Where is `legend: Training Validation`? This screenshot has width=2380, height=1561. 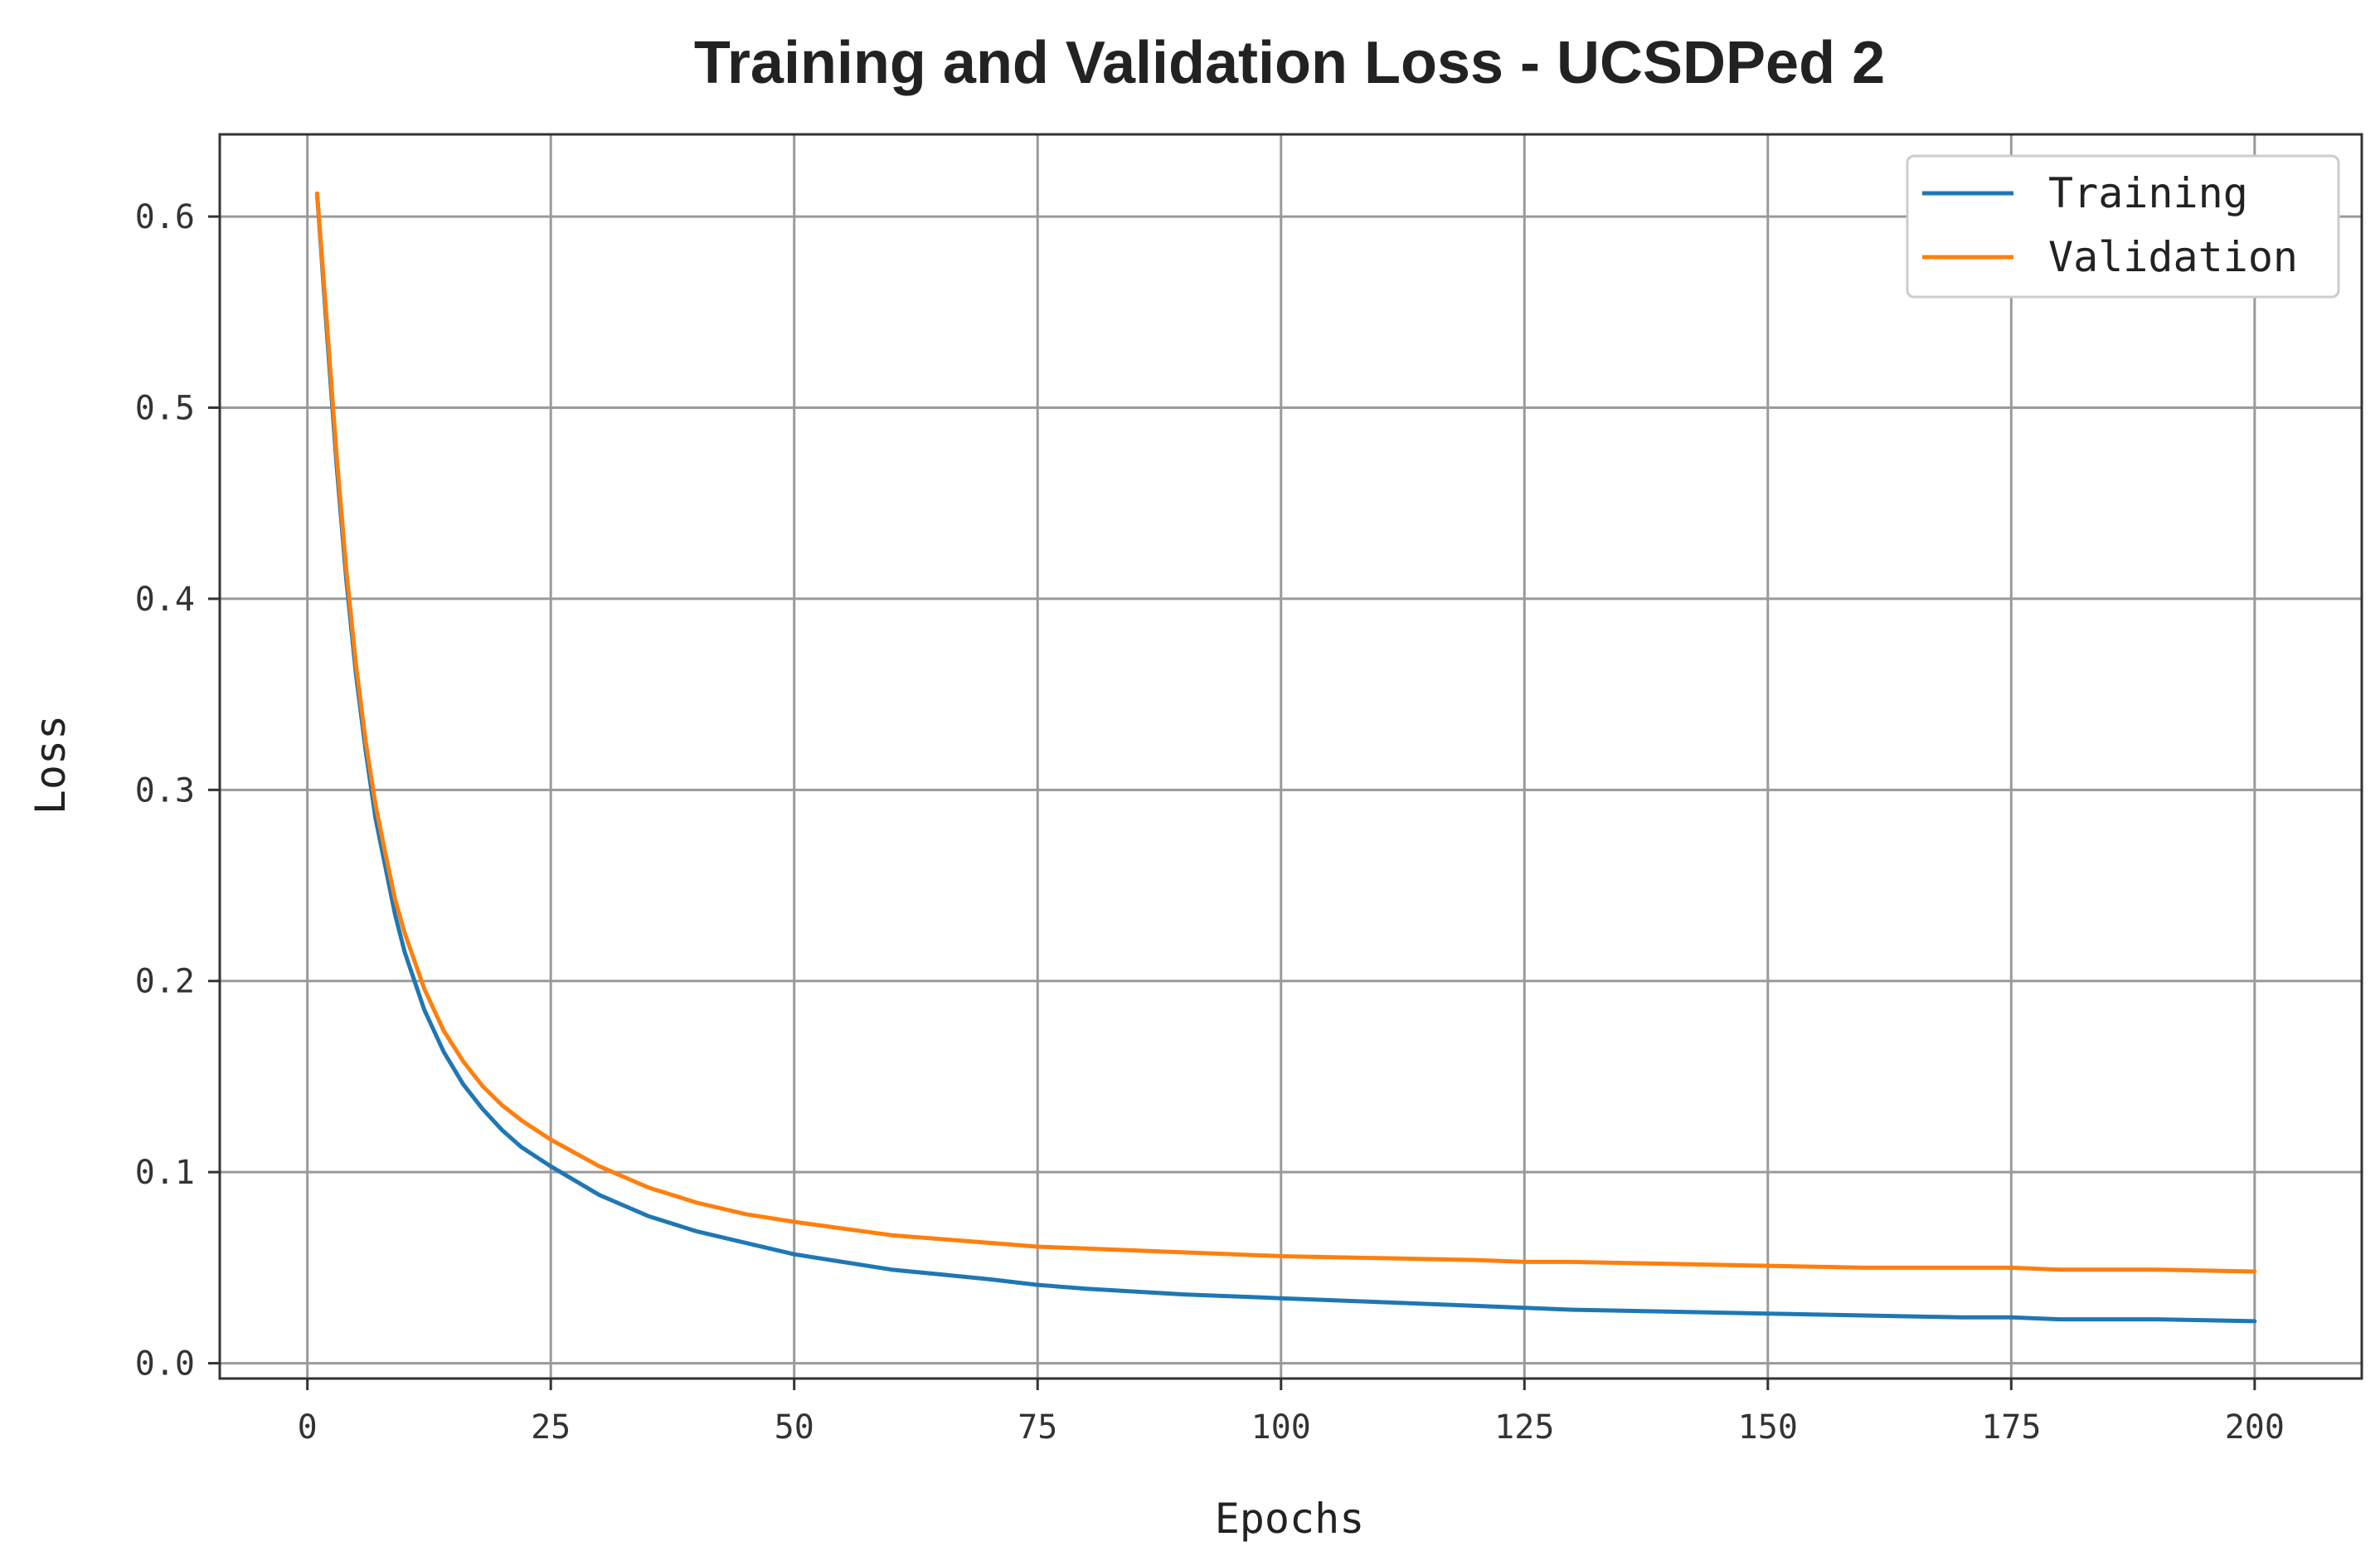 legend: Training Validation is located at coordinates (2123, 226).